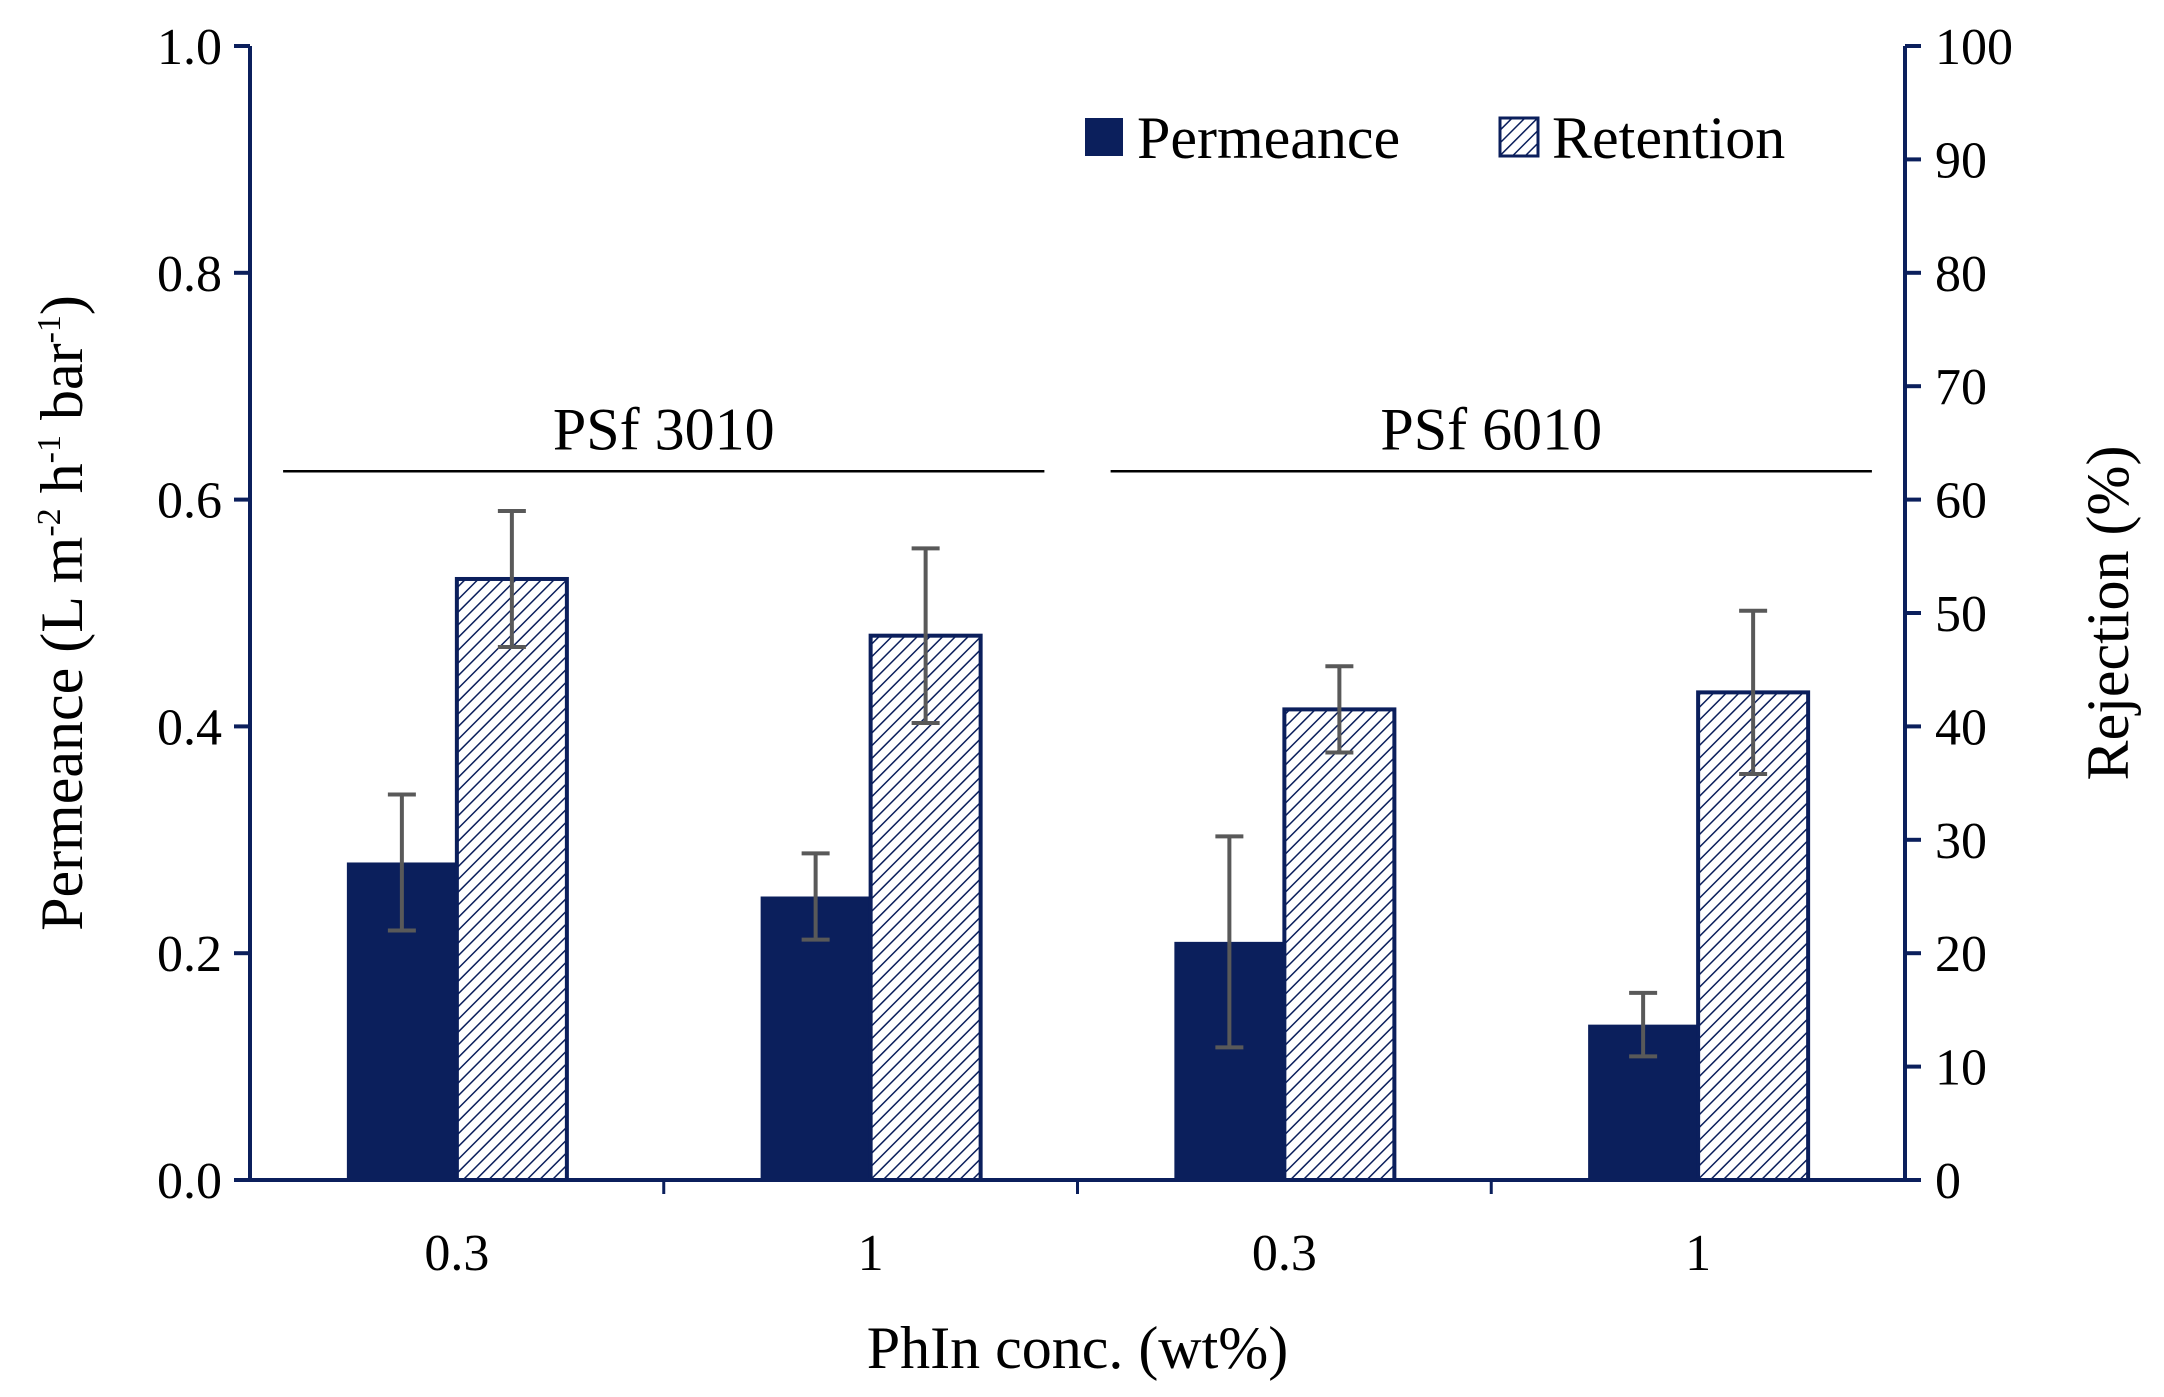  Describe the element at coordinates (189, 954) in the screenshot. I see `y-tick-label-left: 0.2` at that location.